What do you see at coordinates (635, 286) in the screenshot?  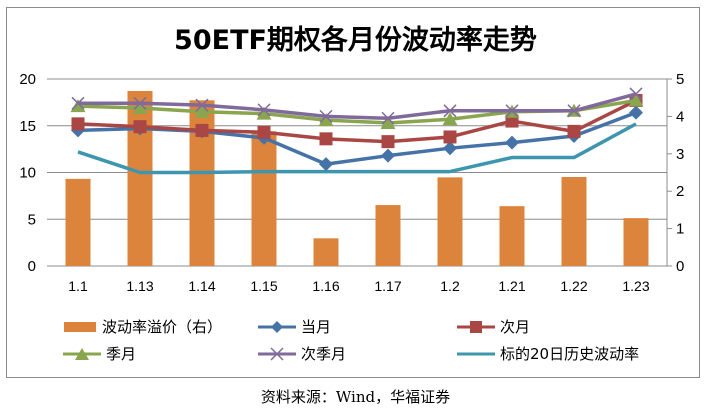 I see `x-tick-label: 1.23` at bounding box center [635, 286].